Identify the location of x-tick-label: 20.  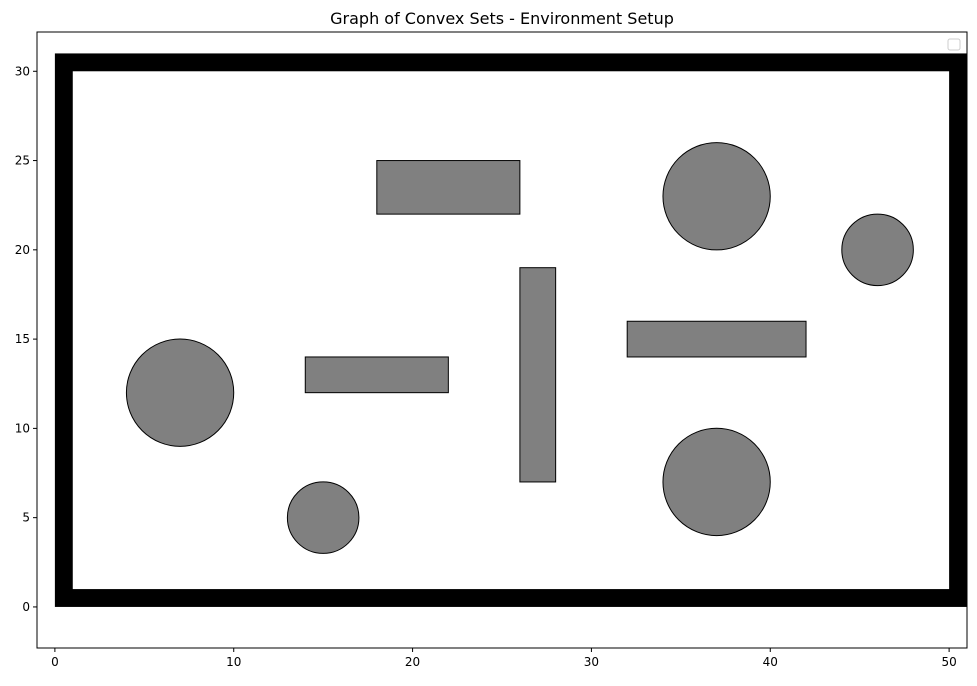
(412, 662).